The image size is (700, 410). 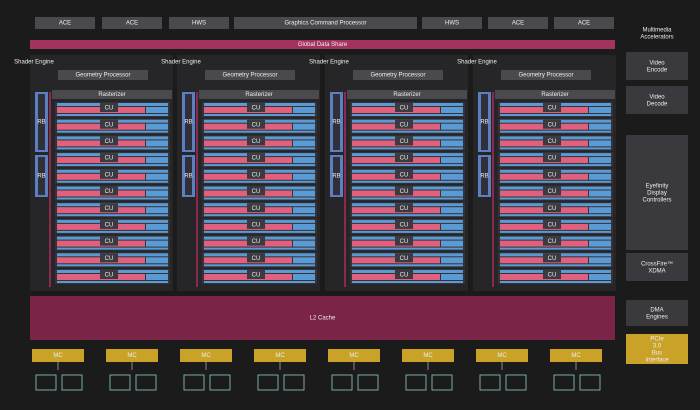 I want to click on global-data-share-label: Global Data Share, so click(x=323, y=45).